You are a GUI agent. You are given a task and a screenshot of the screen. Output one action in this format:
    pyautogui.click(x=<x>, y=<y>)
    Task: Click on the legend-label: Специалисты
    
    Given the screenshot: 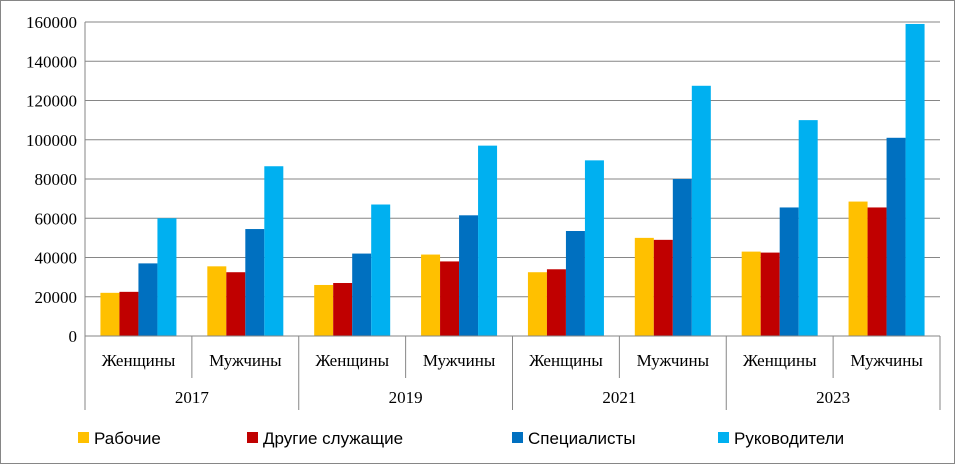 What is the action you would take?
    pyautogui.click(x=582, y=438)
    